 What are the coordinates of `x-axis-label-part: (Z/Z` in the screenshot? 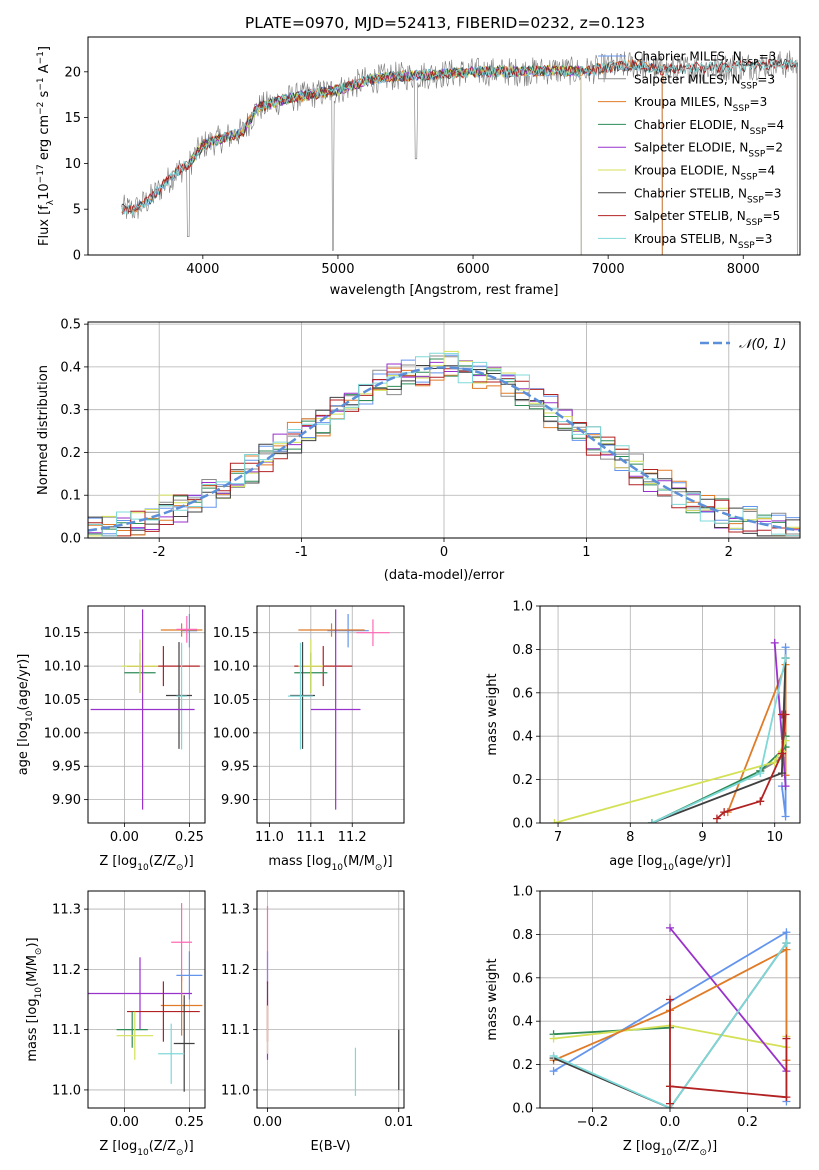 It's located at (685, 1146).